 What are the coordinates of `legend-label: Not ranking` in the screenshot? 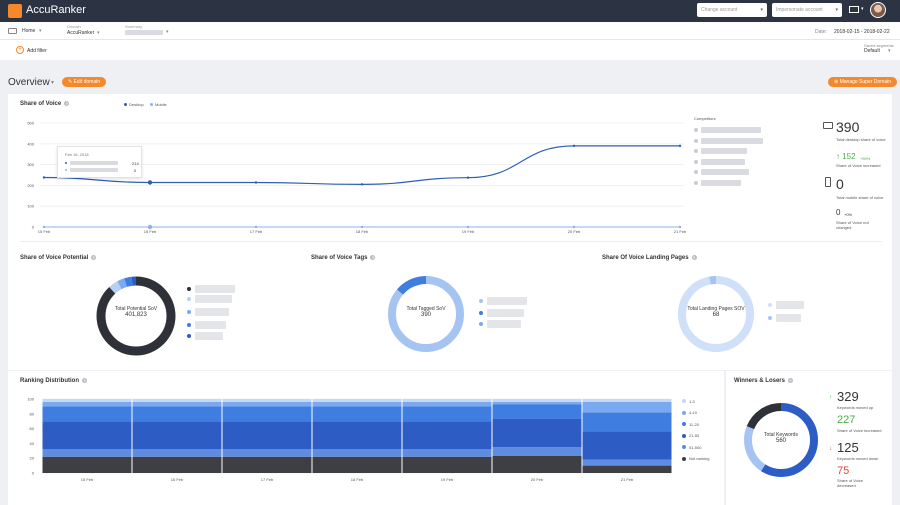 It's located at (699, 458).